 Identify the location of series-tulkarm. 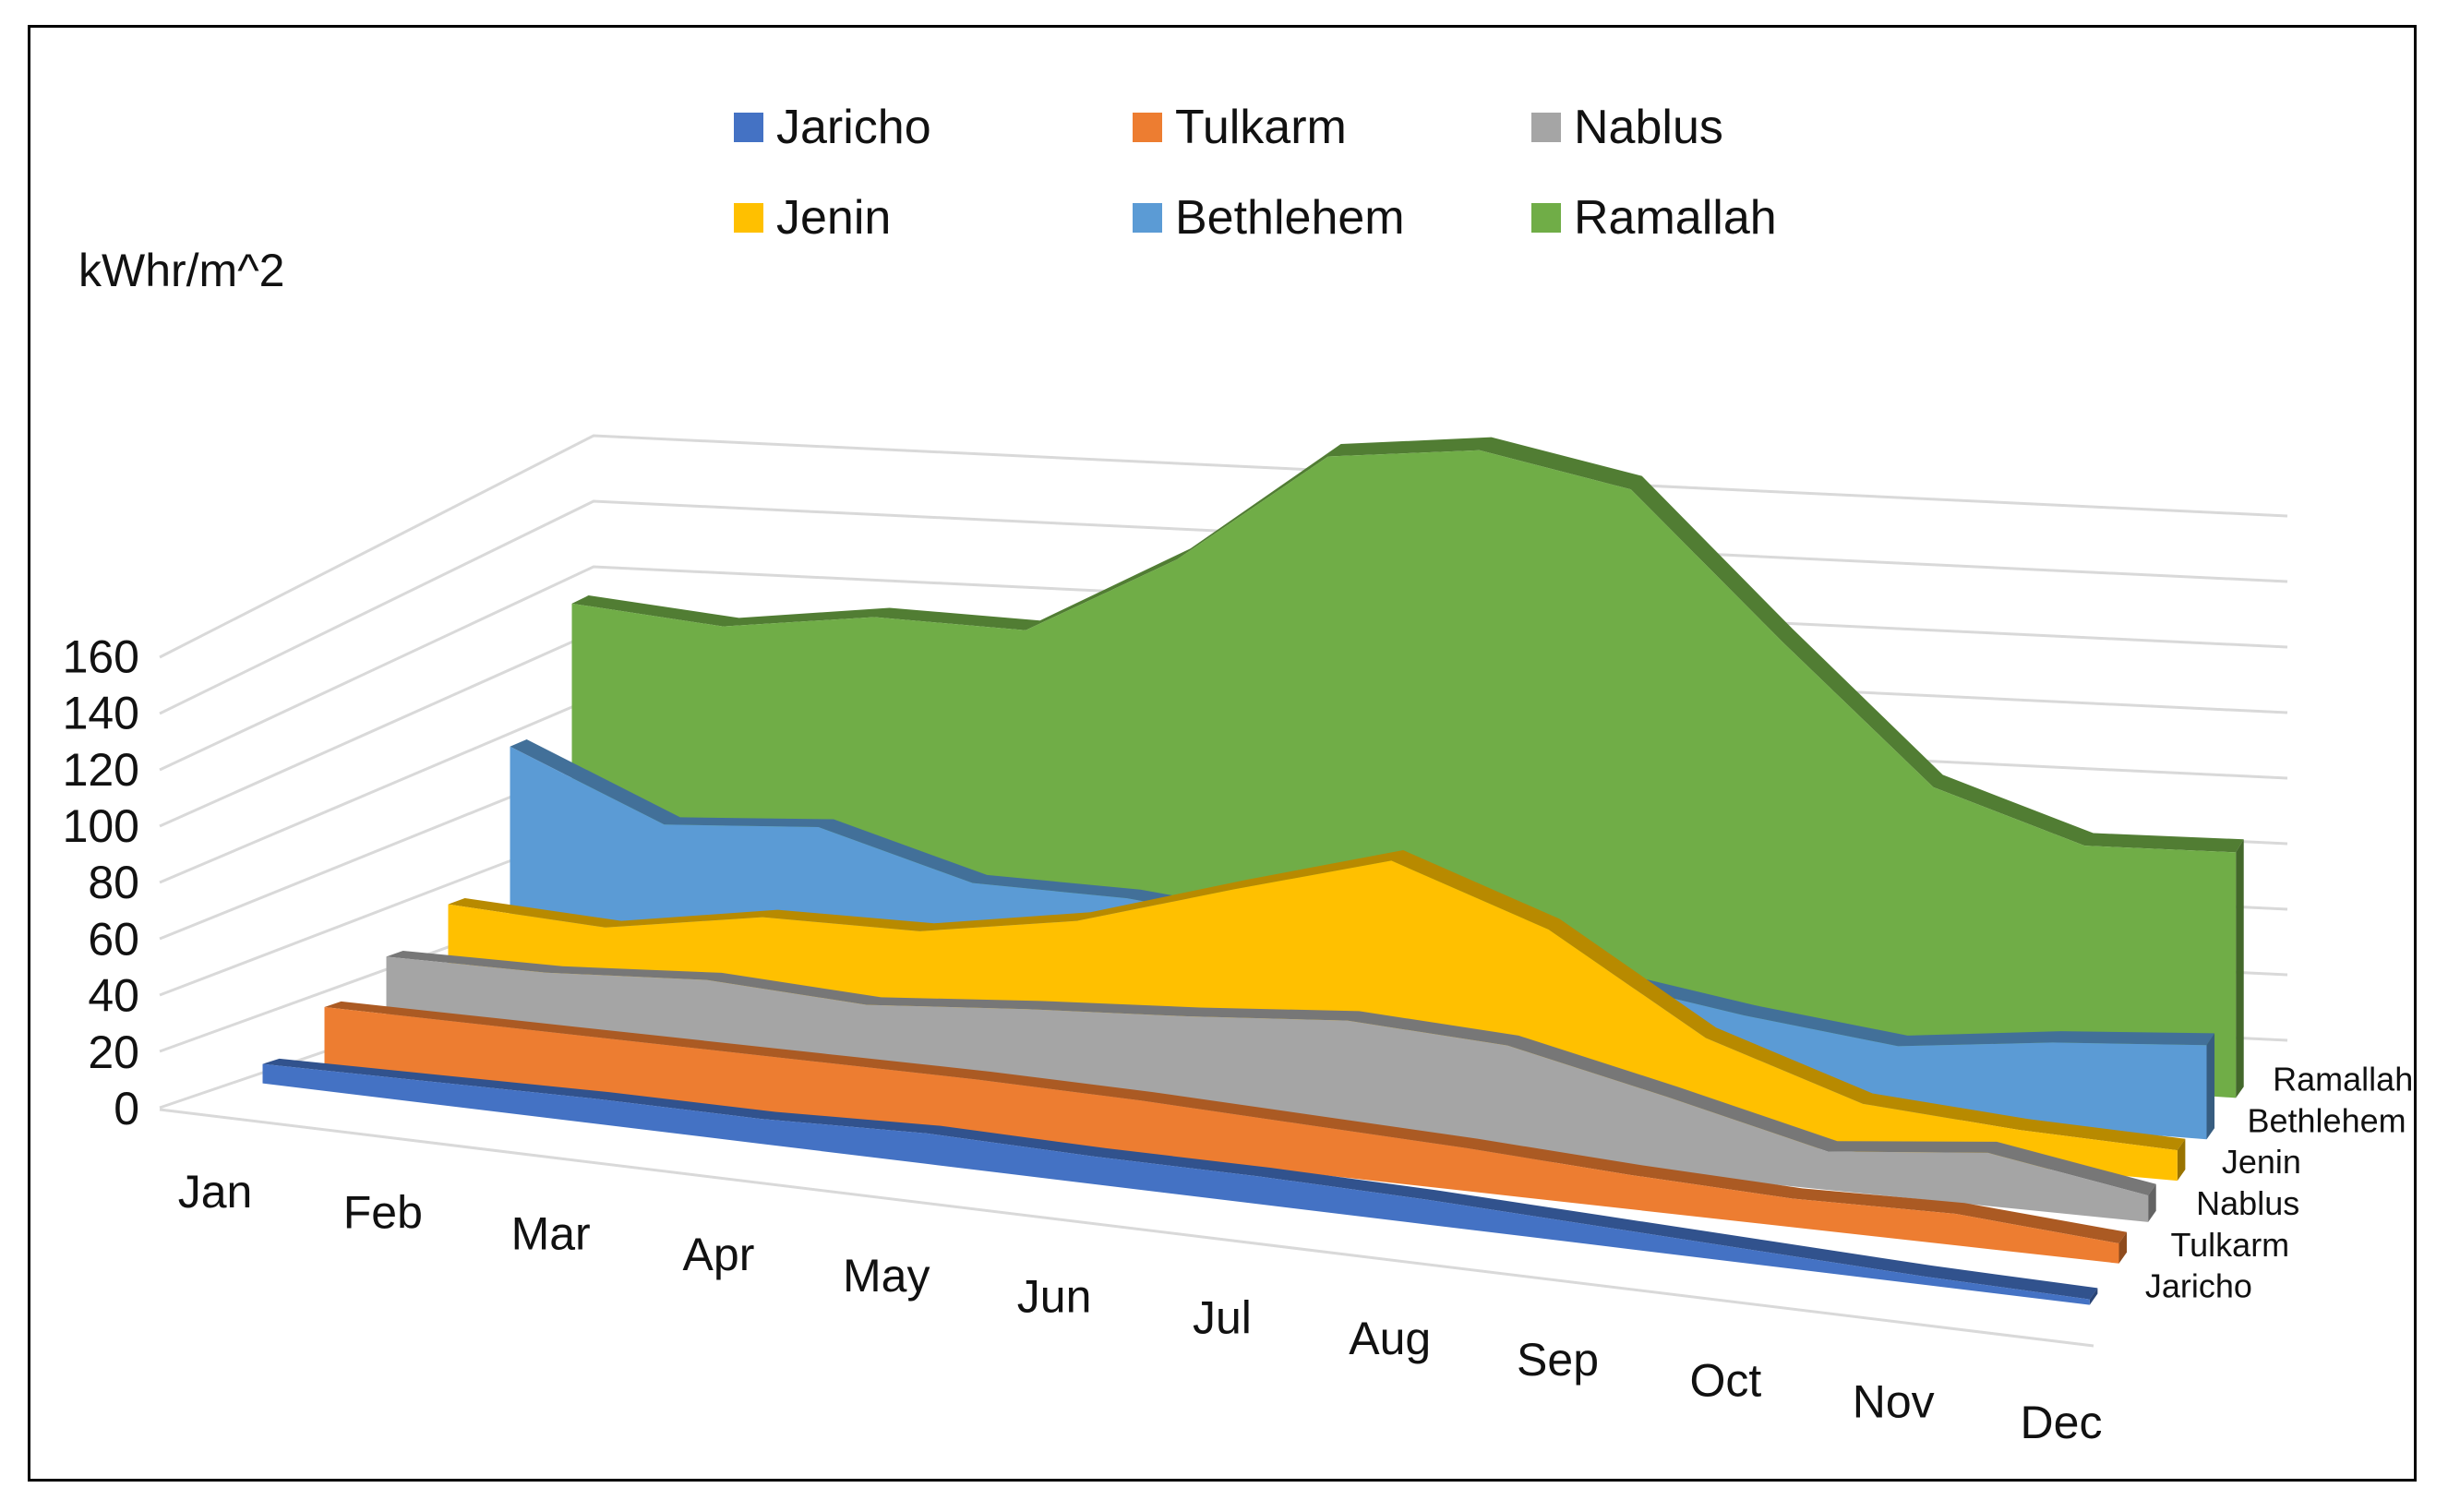
(1226, 1132).